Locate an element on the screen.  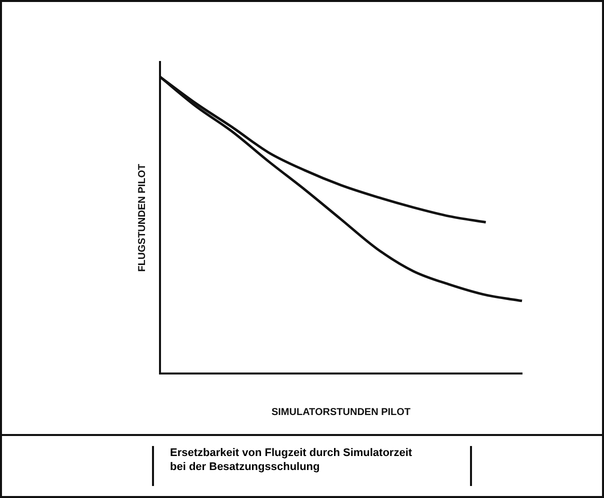
x-axis-title: SIMULATORSTUNDEN PILOT is located at coordinates (341, 412).